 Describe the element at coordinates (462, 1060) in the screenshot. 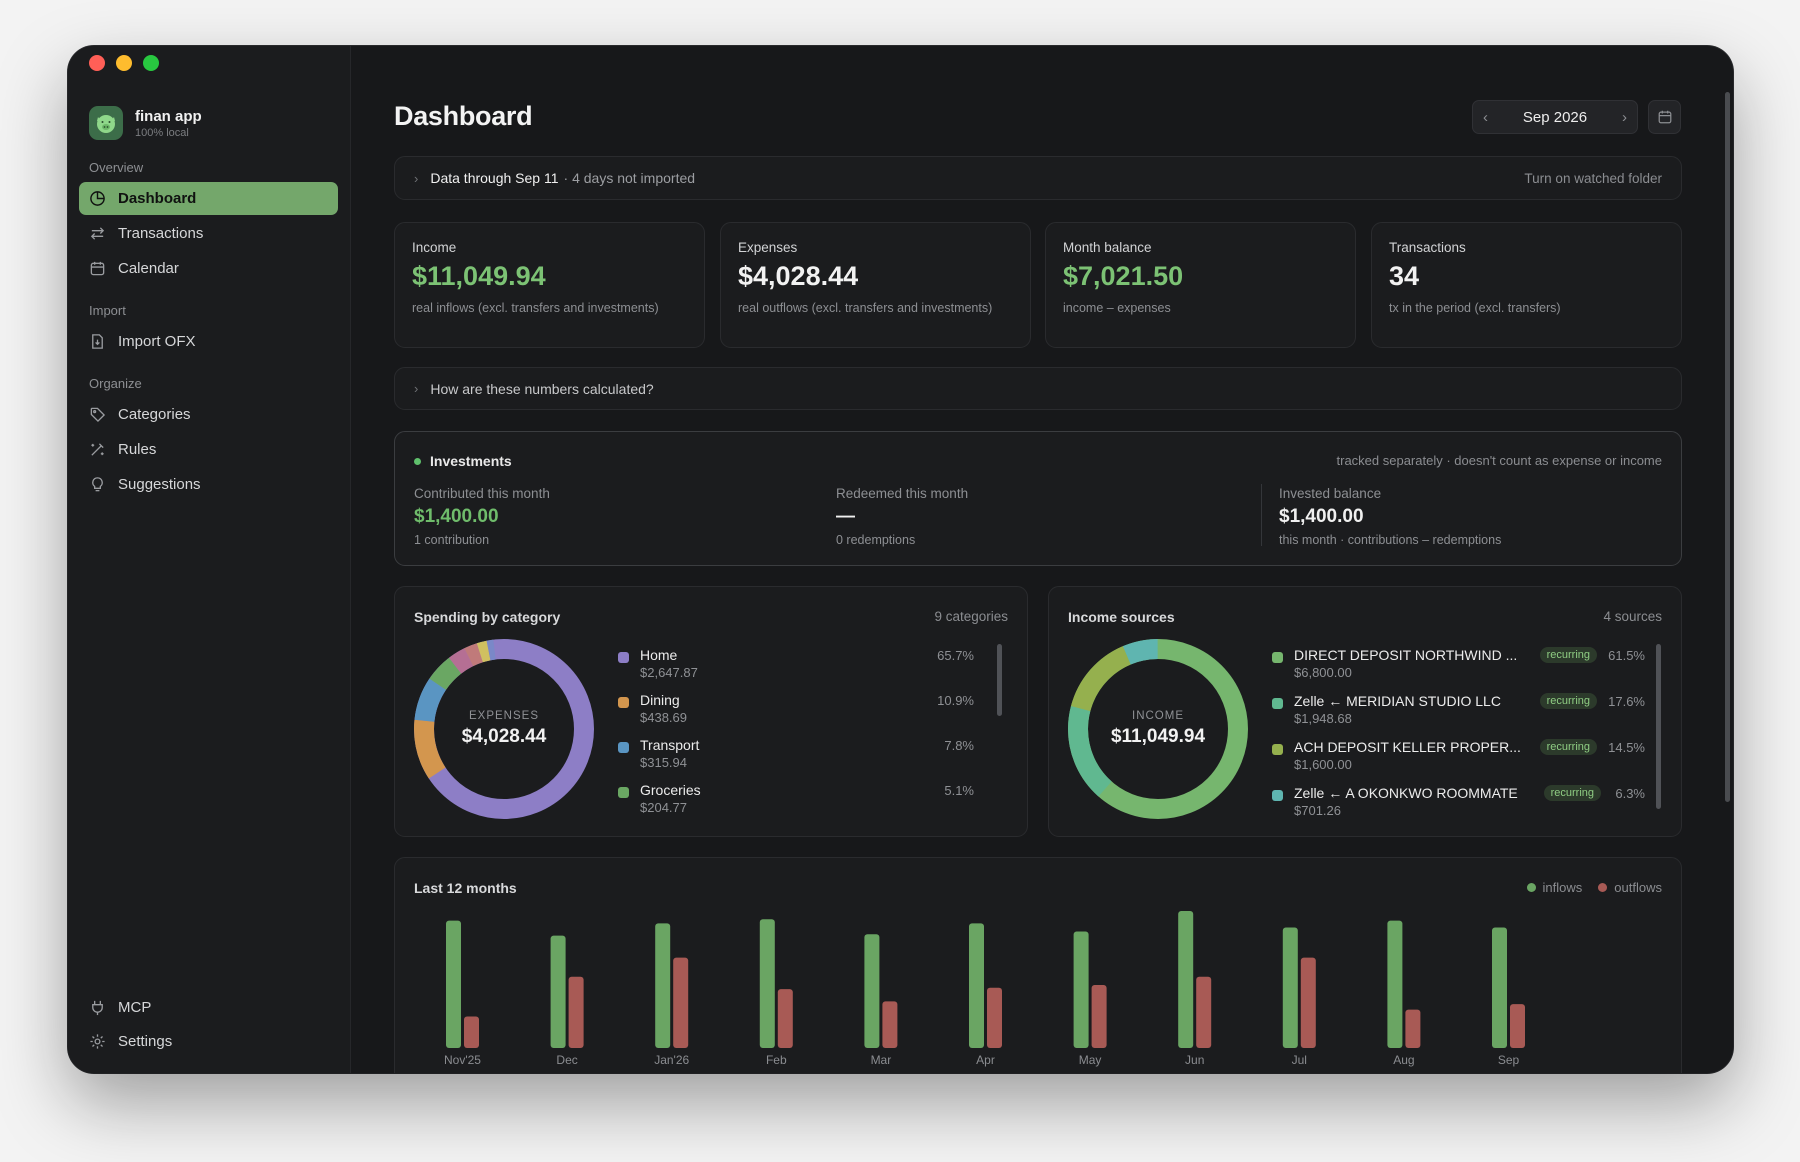

I see `x-tick-label: Nov'25` at that location.